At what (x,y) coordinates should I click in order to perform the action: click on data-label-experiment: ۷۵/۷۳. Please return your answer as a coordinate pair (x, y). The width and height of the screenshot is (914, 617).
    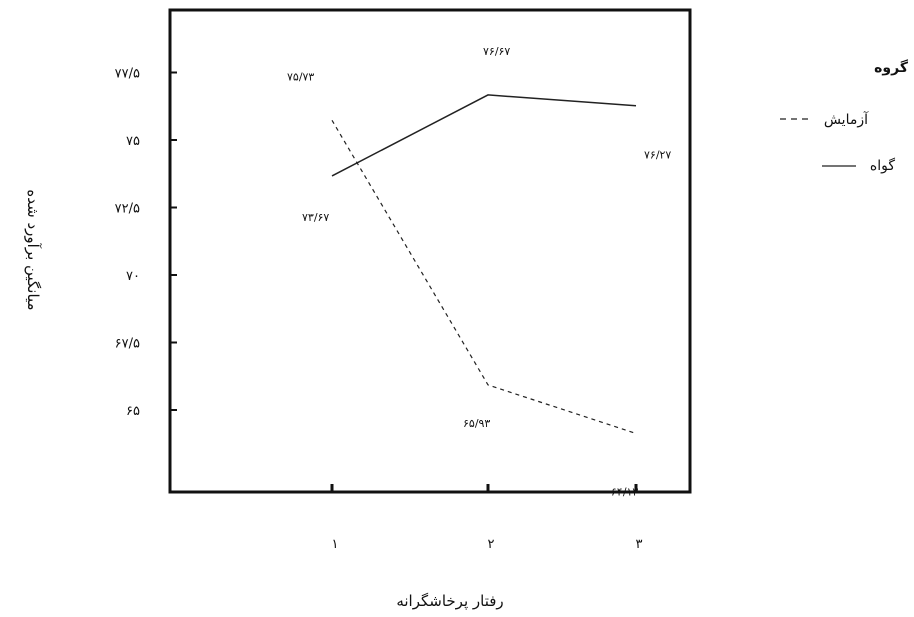
    Looking at the image, I should click on (300, 76).